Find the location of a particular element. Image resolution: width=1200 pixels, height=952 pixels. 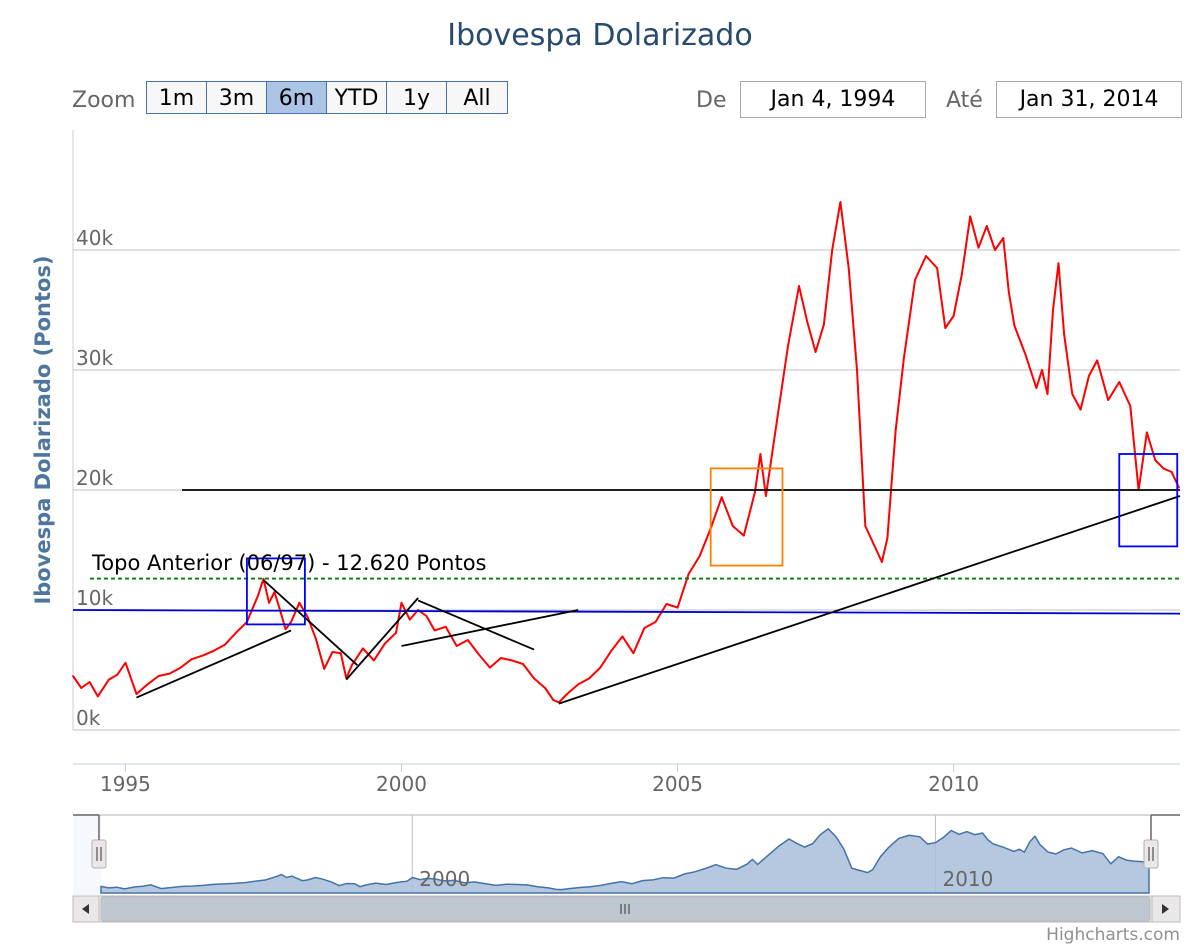

zoom-label: Zoom is located at coordinates (104, 100).